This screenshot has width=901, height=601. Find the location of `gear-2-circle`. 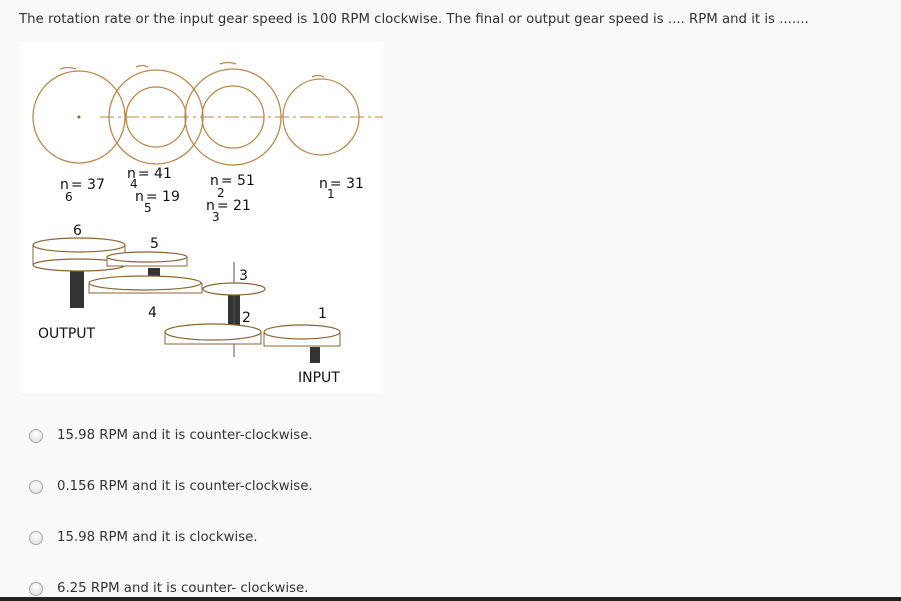

gear-2-circle is located at coordinates (233, 117).